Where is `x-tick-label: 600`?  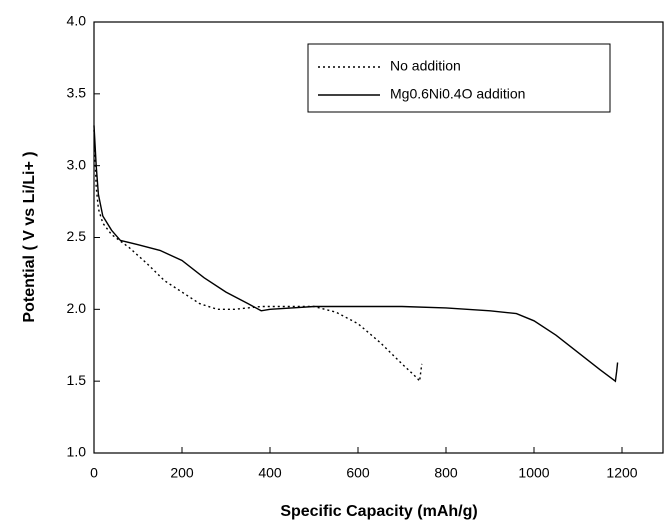
x-tick-label: 600 is located at coordinates (358, 473).